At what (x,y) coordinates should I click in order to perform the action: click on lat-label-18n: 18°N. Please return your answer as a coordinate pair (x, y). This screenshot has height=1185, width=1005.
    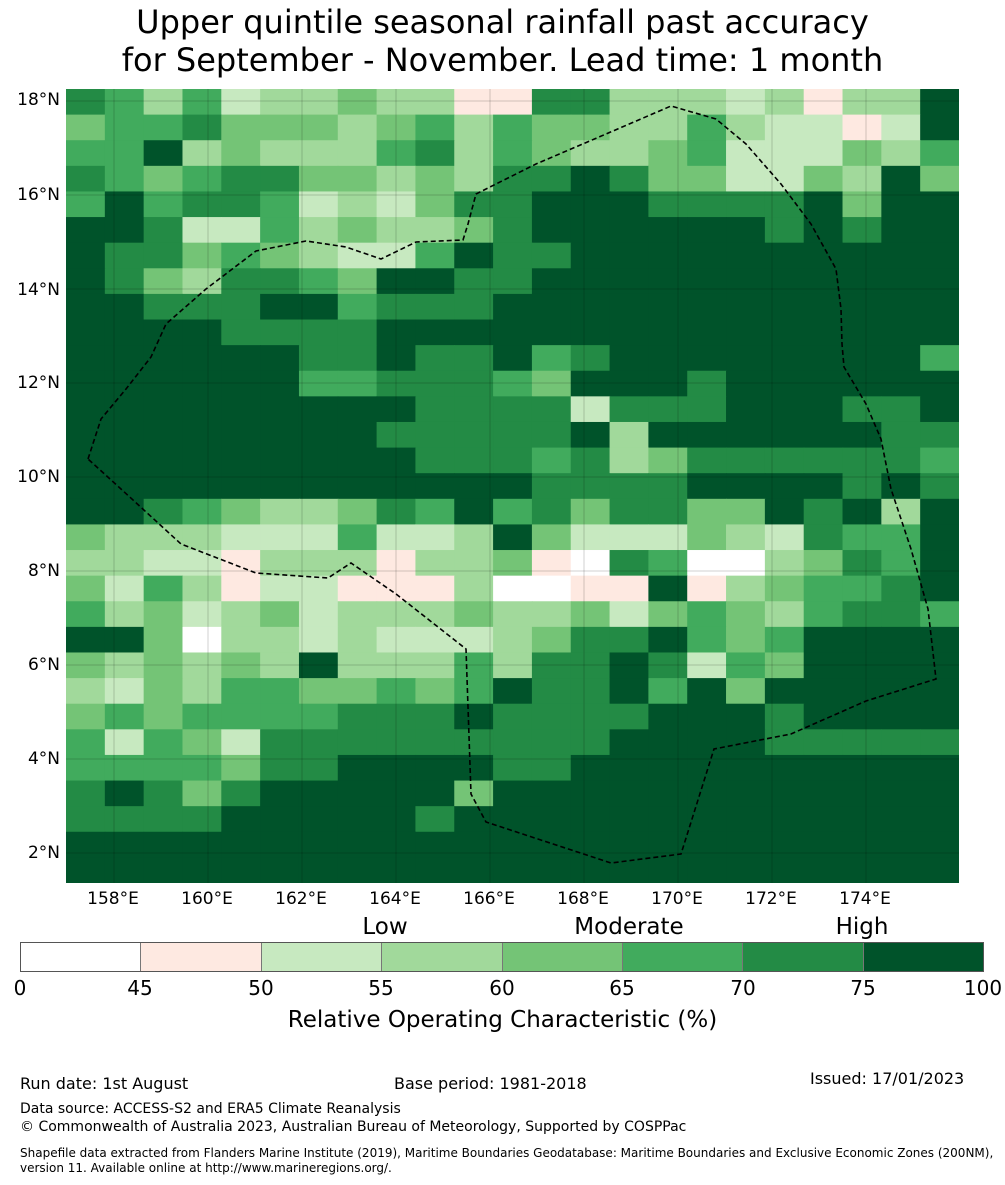
    Looking at the image, I should click on (38, 100).